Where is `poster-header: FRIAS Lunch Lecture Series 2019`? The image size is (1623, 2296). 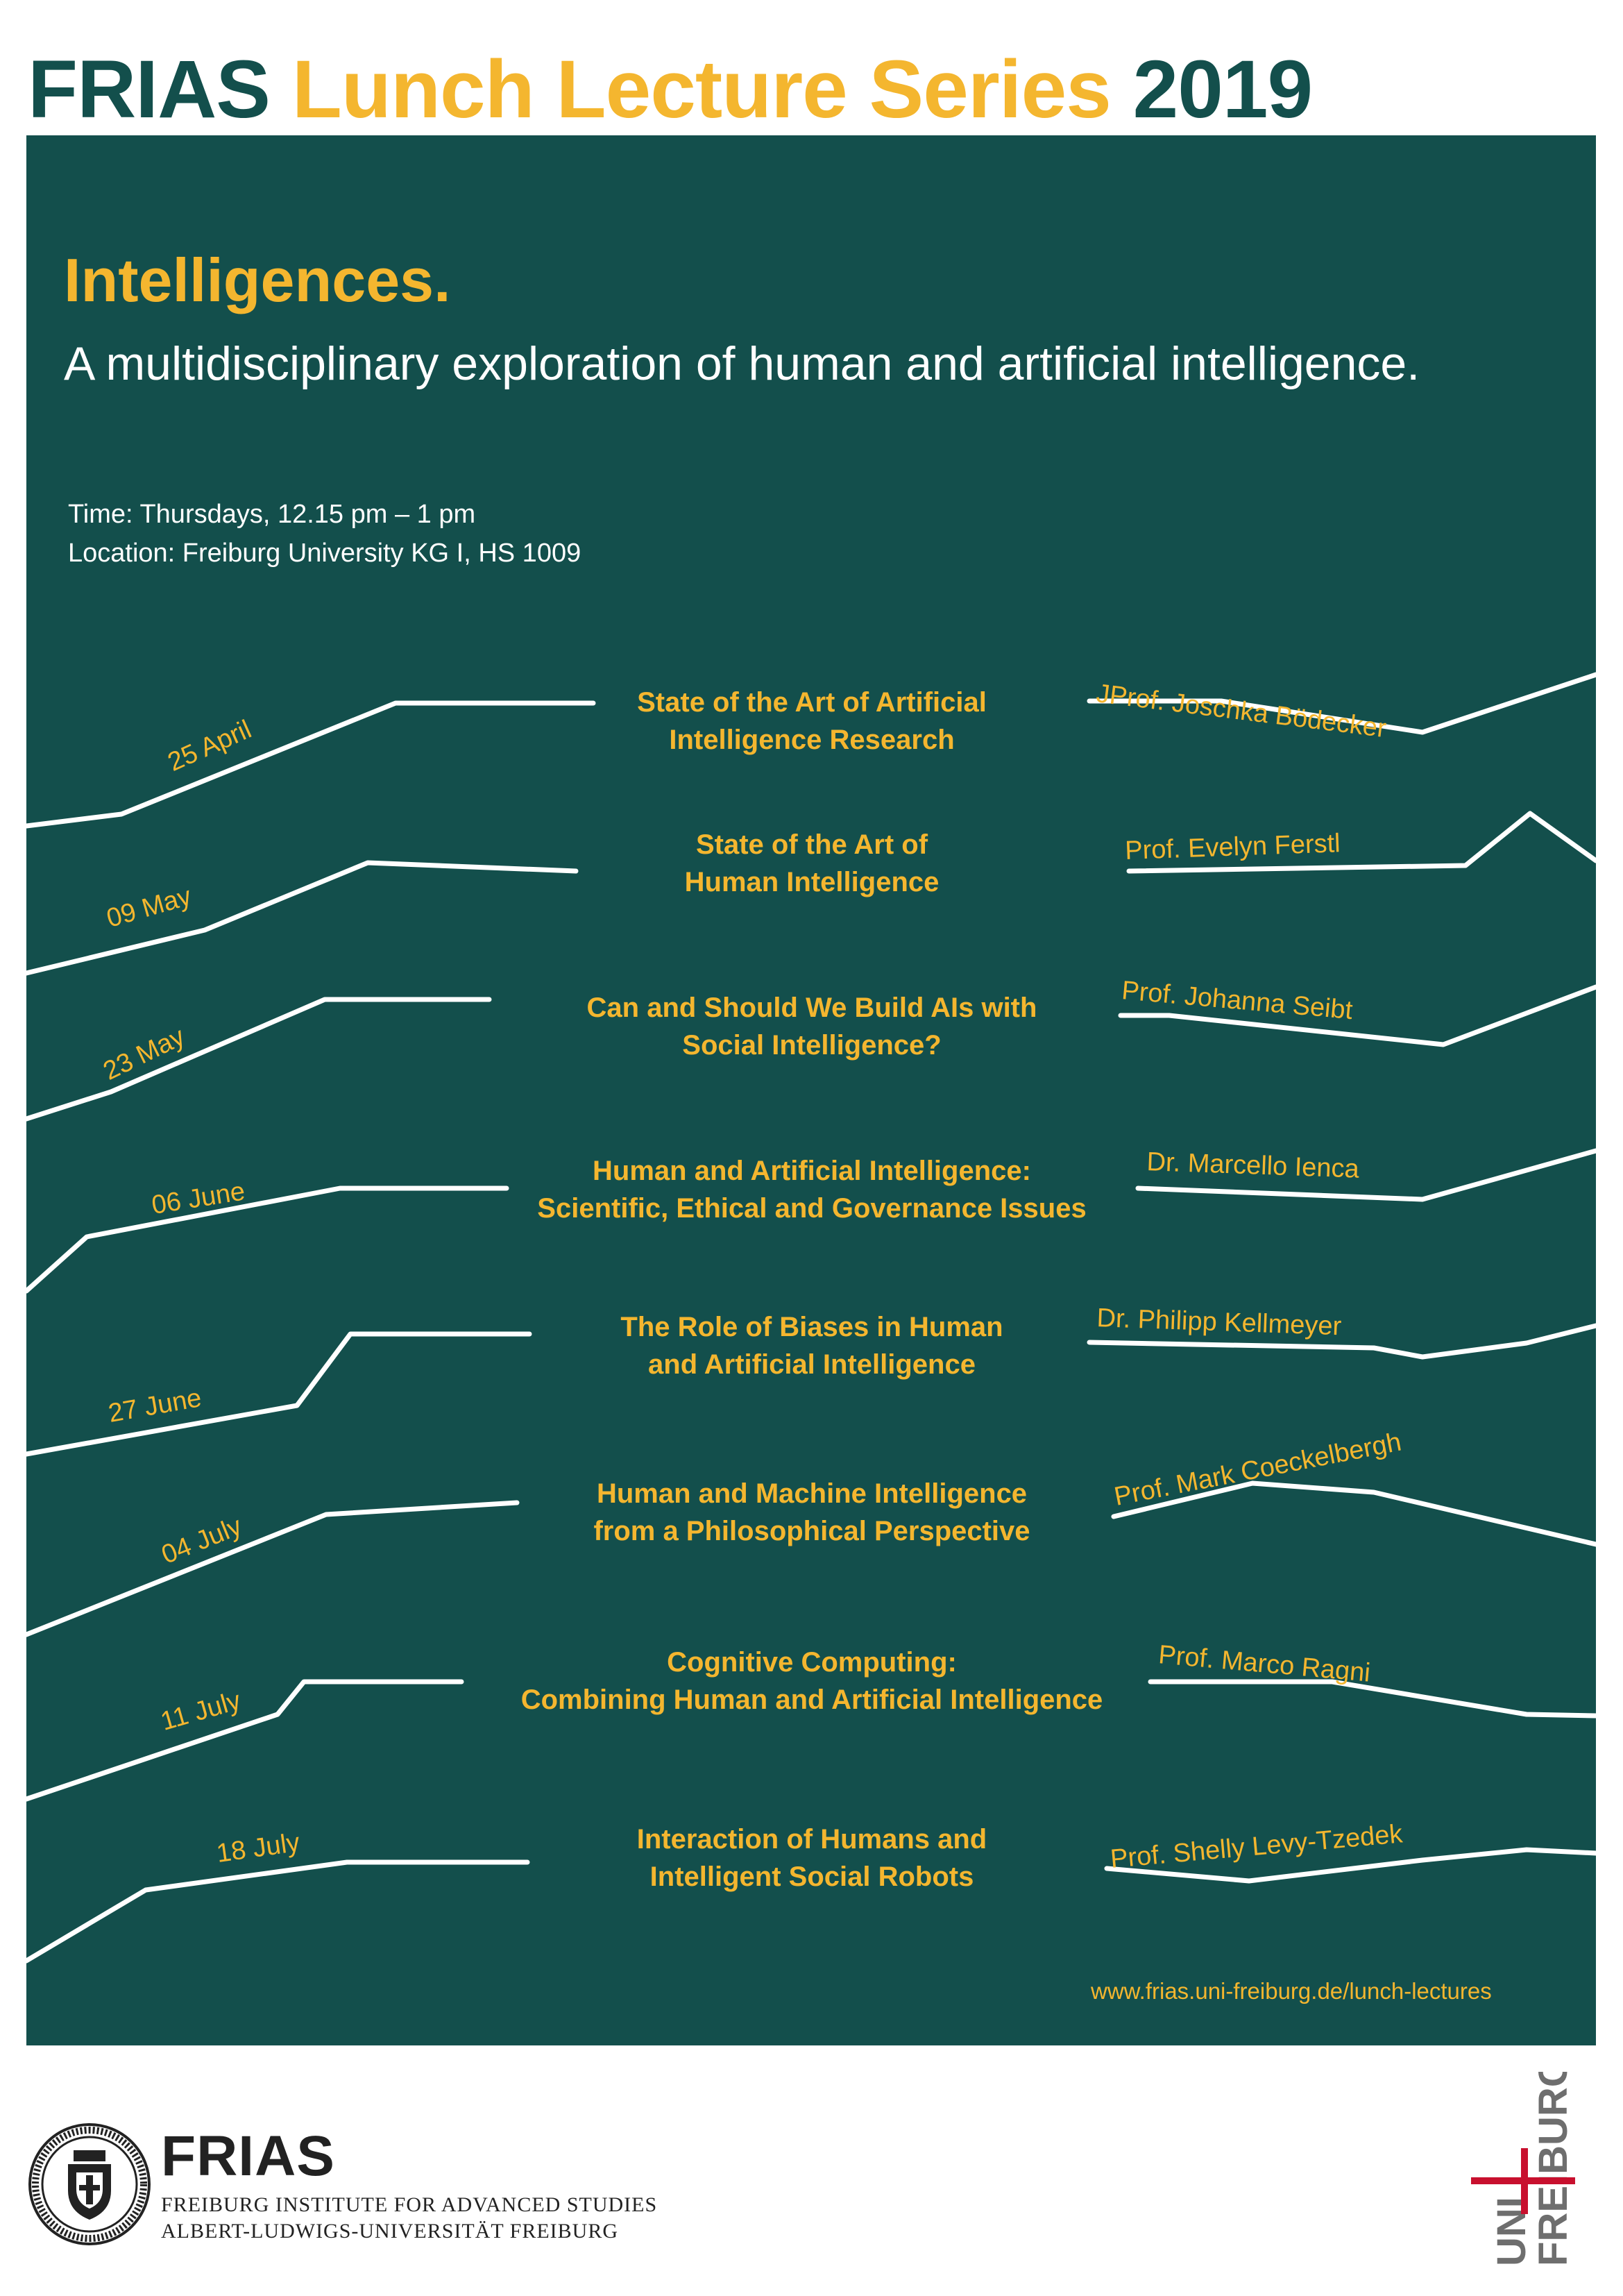
poster-header: FRIAS Lunch Lecture Series 2019 is located at coordinates (670, 90).